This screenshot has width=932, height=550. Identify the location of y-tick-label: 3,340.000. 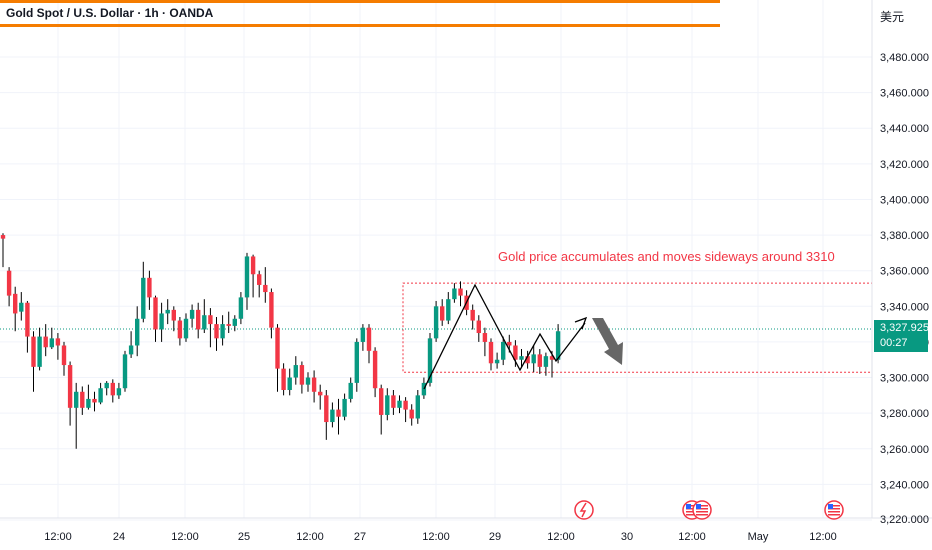
(904, 307).